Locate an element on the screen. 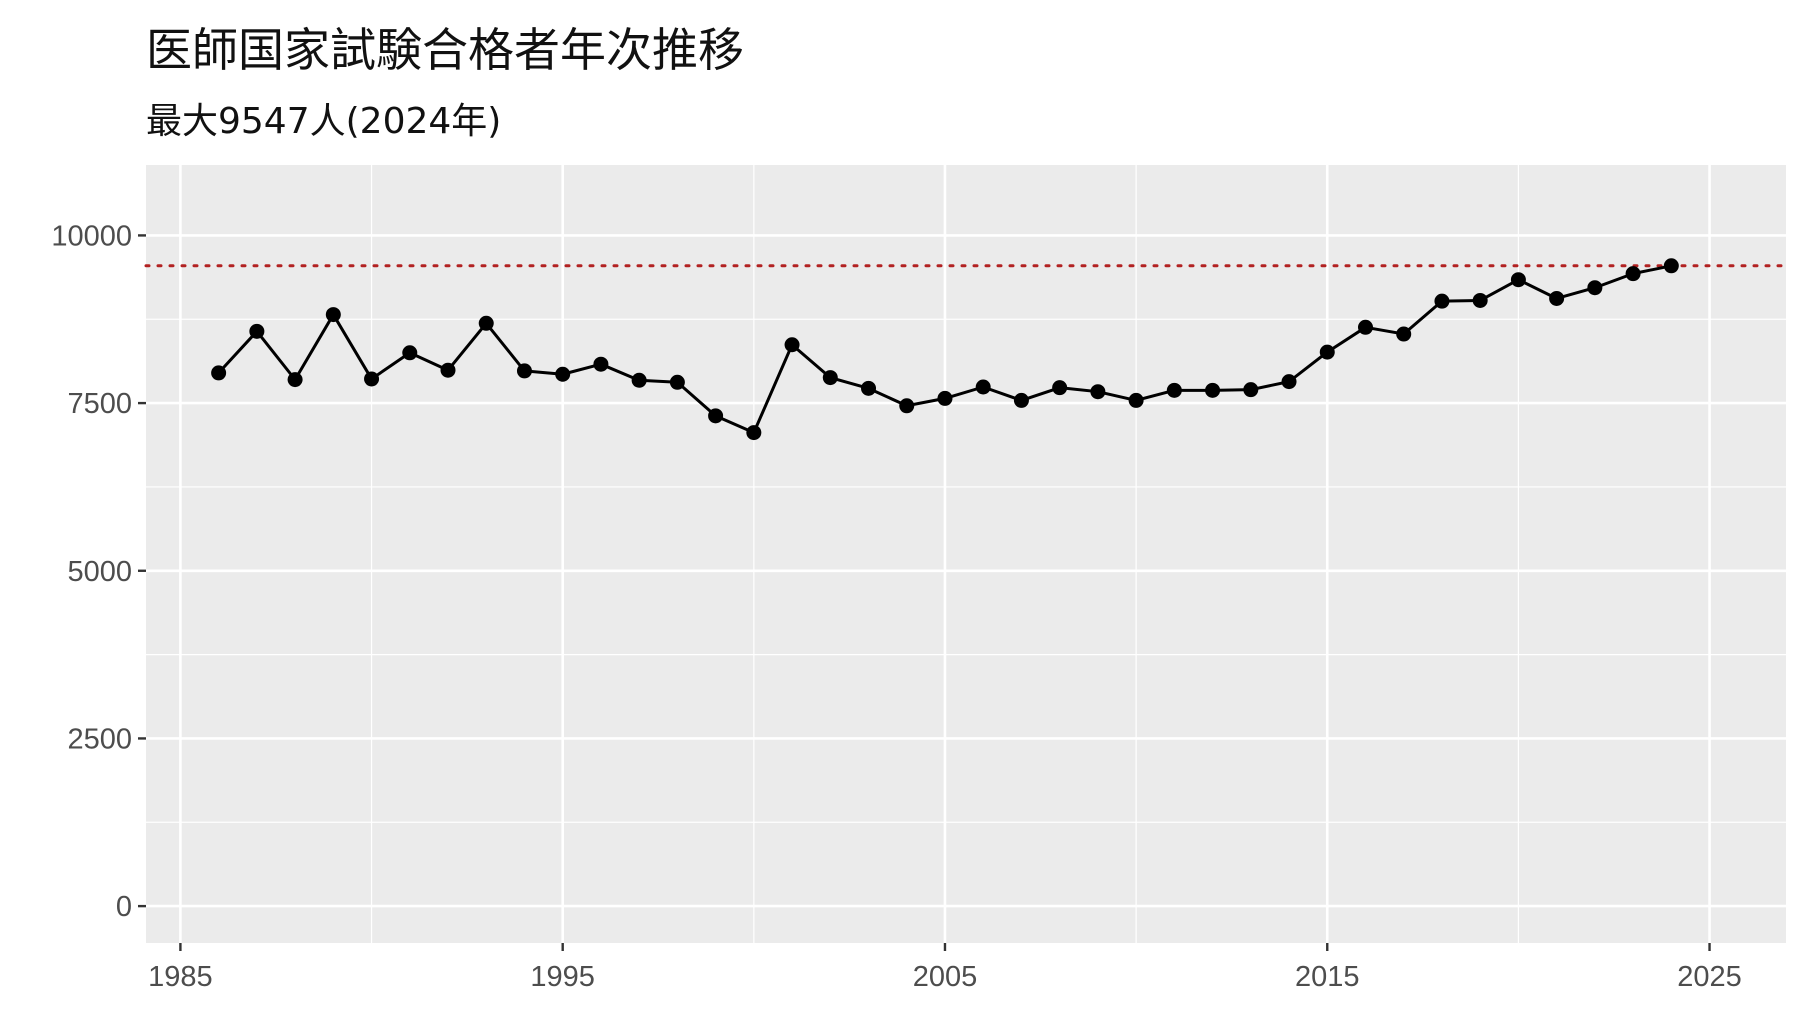 The image size is (1800, 1012). x-tick-label: 2025 is located at coordinates (1709, 977).